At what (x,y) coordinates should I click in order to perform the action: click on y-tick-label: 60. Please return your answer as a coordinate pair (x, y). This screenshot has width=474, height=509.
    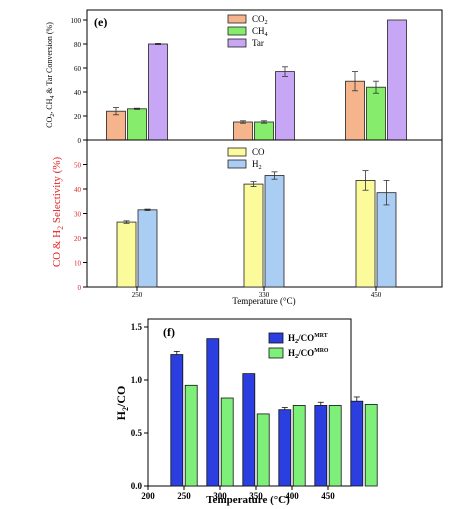
    Looking at the image, I should click on (78, 69).